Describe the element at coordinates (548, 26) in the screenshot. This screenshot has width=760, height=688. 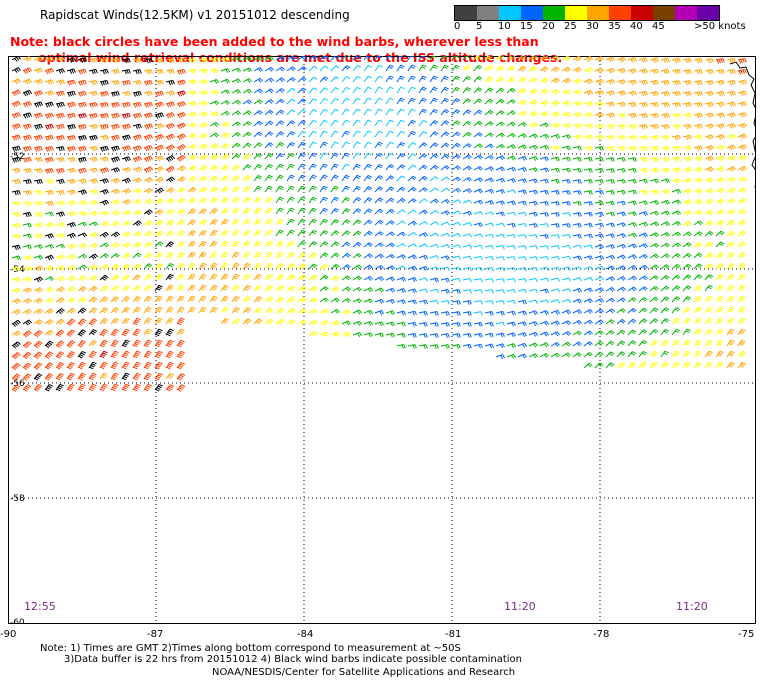
I see `legend-tick-label: 20` at that location.